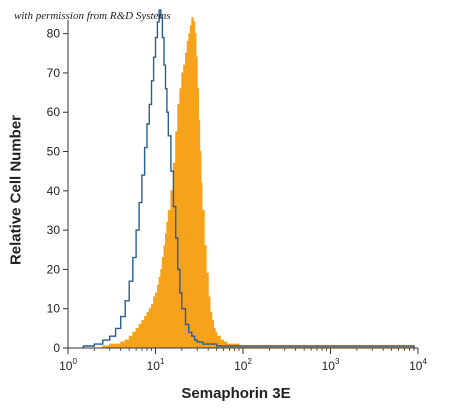  What do you see at coordinates (54, 34) in the screenshot?
I see `y-tick-label: 80` at bounding box center [54, 34].